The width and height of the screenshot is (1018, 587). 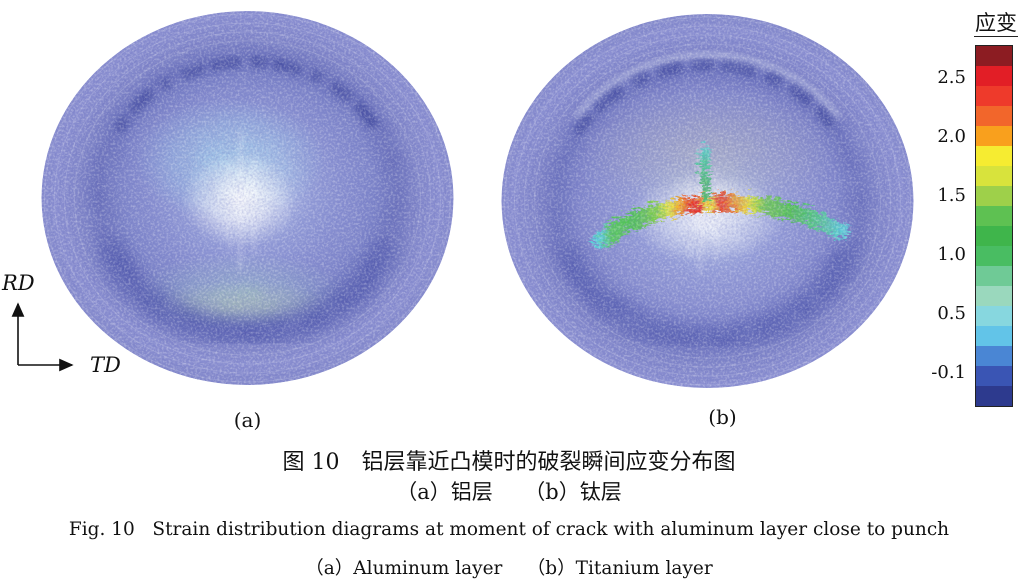 What do you see at coordinates (948, 372) in the screenshot?
I see `colorbar-tick-label: -0.1` at bounding box center [948, 372].